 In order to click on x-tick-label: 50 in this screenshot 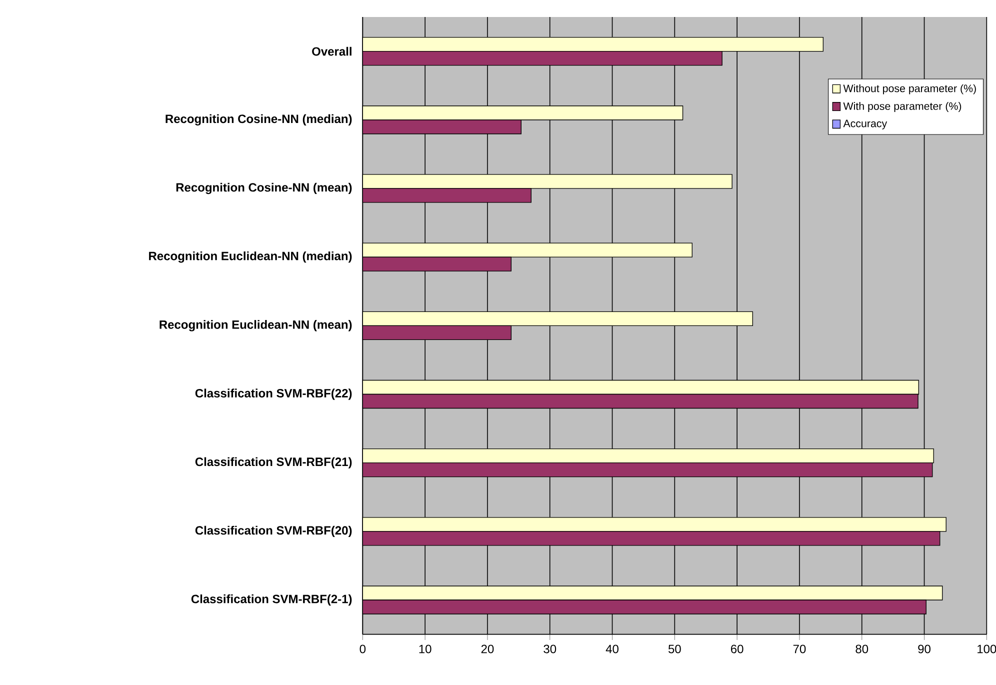, I will do `click(674, 649)`.